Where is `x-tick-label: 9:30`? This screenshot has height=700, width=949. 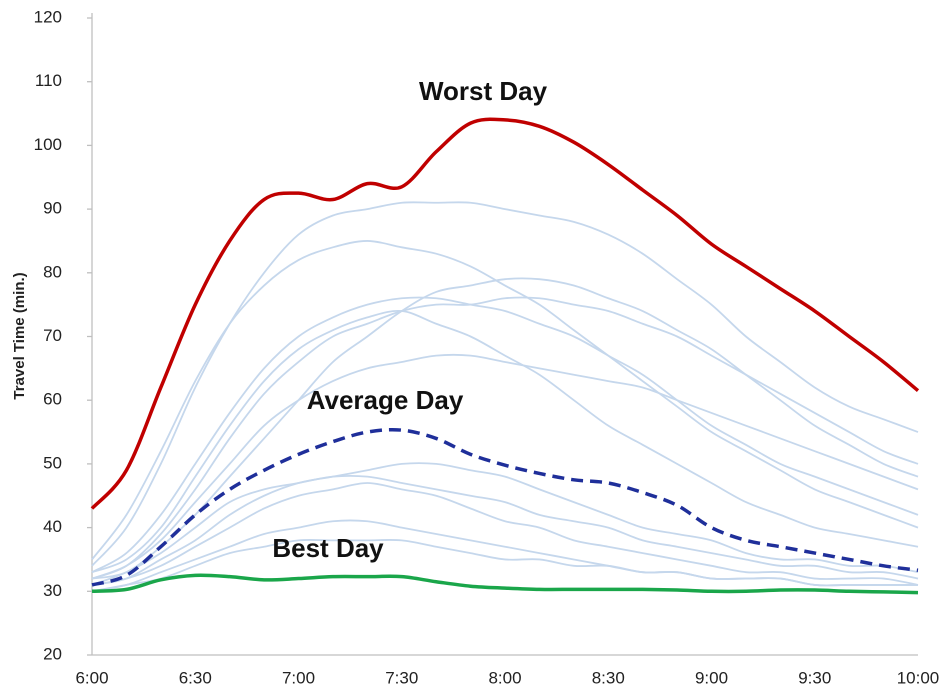 x-tick-label: 9:30 is located at coordinates (814, 677).